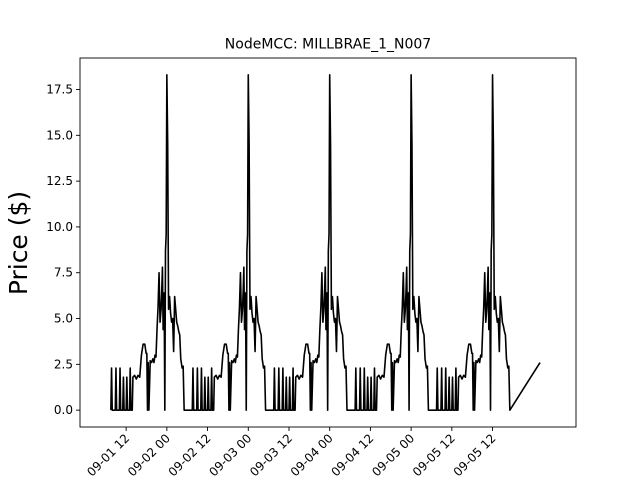 Image resolution: width=640 pixels, height=480 pixels. What do you see at coordinates (59, 181) in the screenshot?
I see `y-tick-label: 12.5` at bounding box center [59, 181].